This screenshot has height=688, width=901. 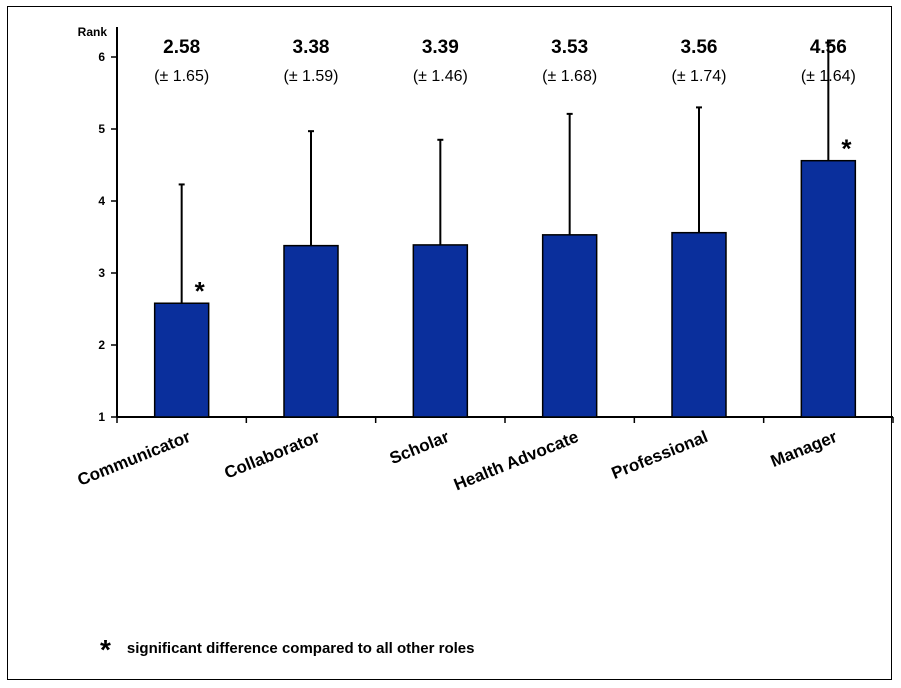 I want to click on x-tick-label: Scholar, so click(x=419, y=447).